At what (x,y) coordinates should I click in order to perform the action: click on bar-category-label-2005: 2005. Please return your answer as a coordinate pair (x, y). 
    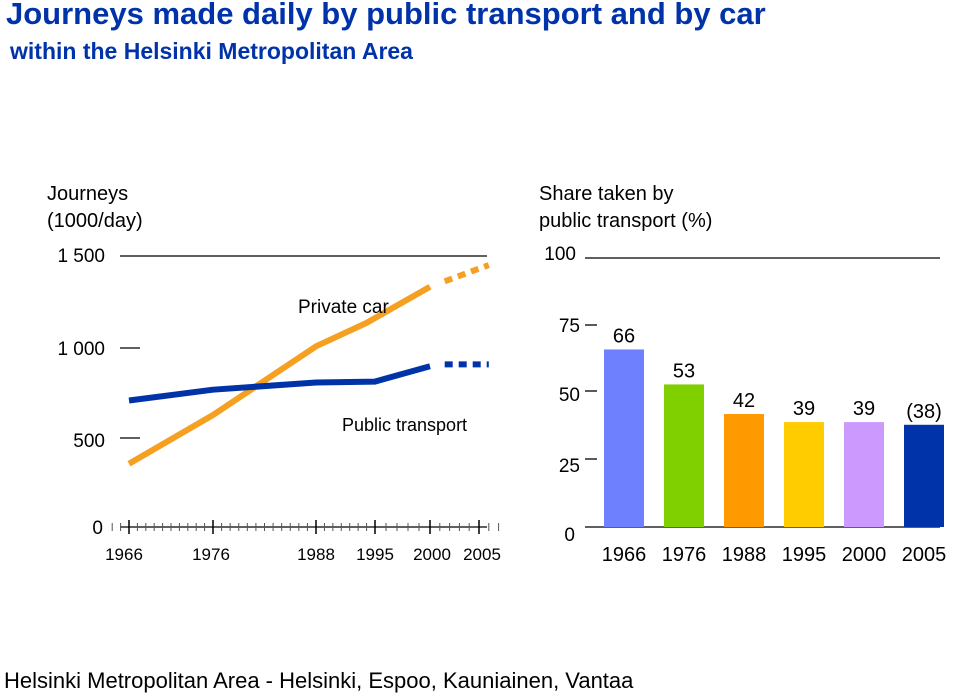
    Looking at the image, I should click on (924, 555).